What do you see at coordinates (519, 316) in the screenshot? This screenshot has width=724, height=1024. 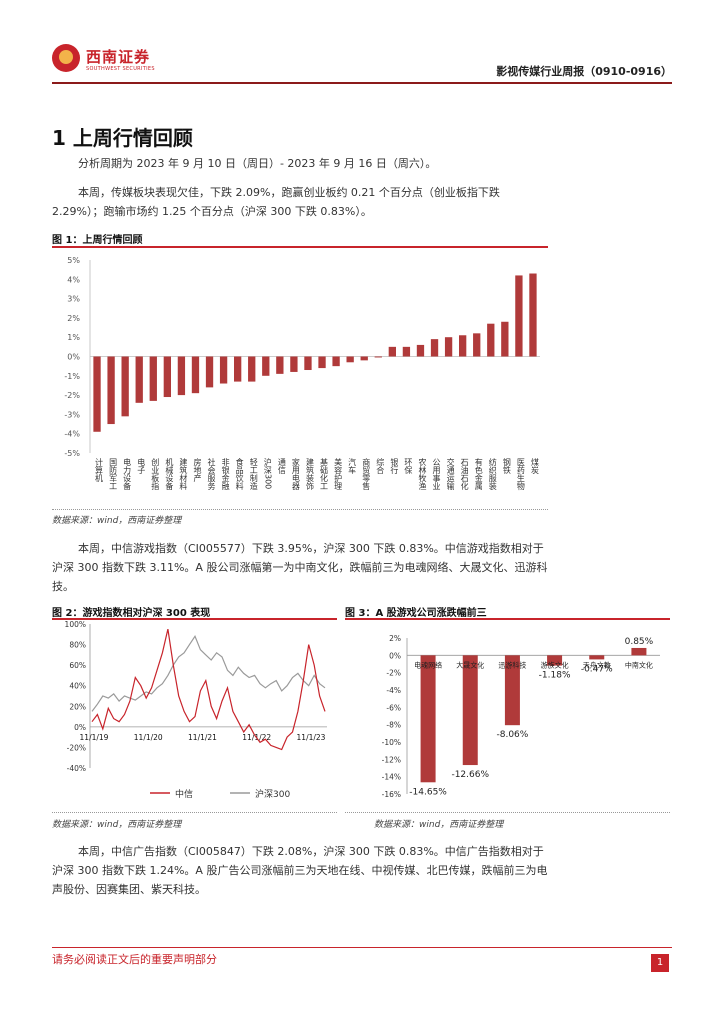 I see `bar-医药生物` at bounding box center [519, 316].